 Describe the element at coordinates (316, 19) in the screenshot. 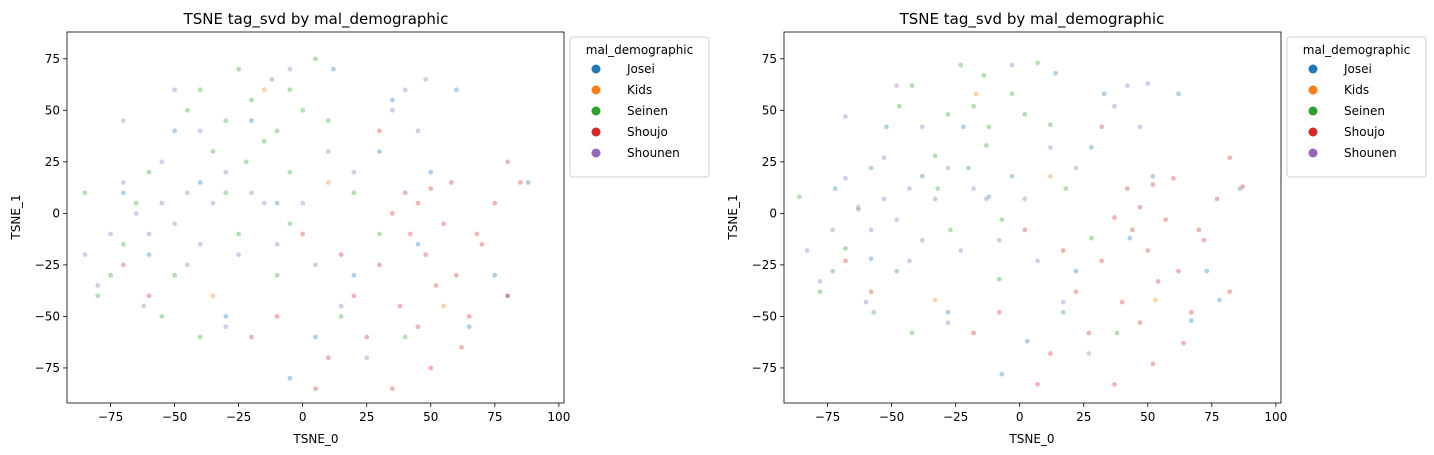

I see `chart-title: TSNE tag_svd by mal_demographic` at that location.